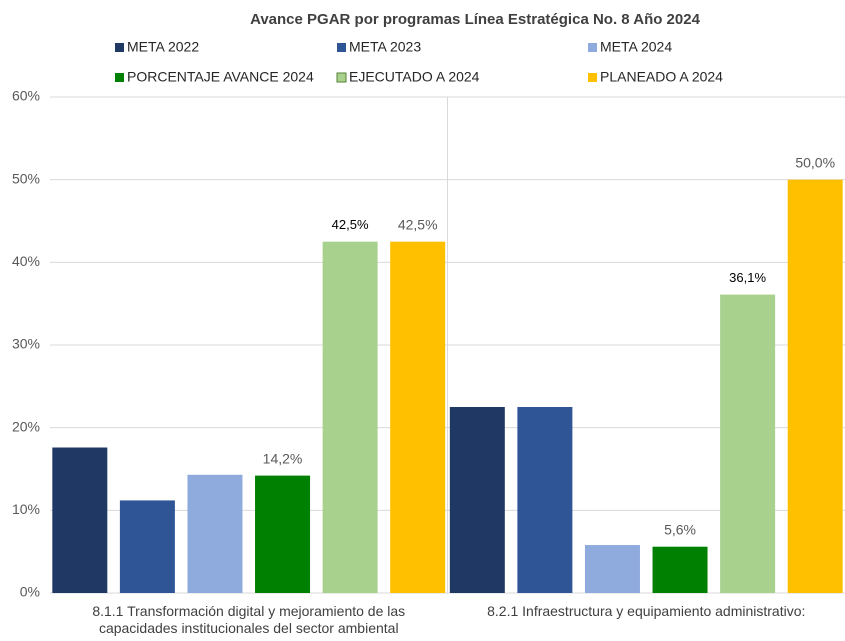 The height and width of the screenshot is (641, 845). I want to click on legend-label: PLANEADO A 2024, so click(661, 77).